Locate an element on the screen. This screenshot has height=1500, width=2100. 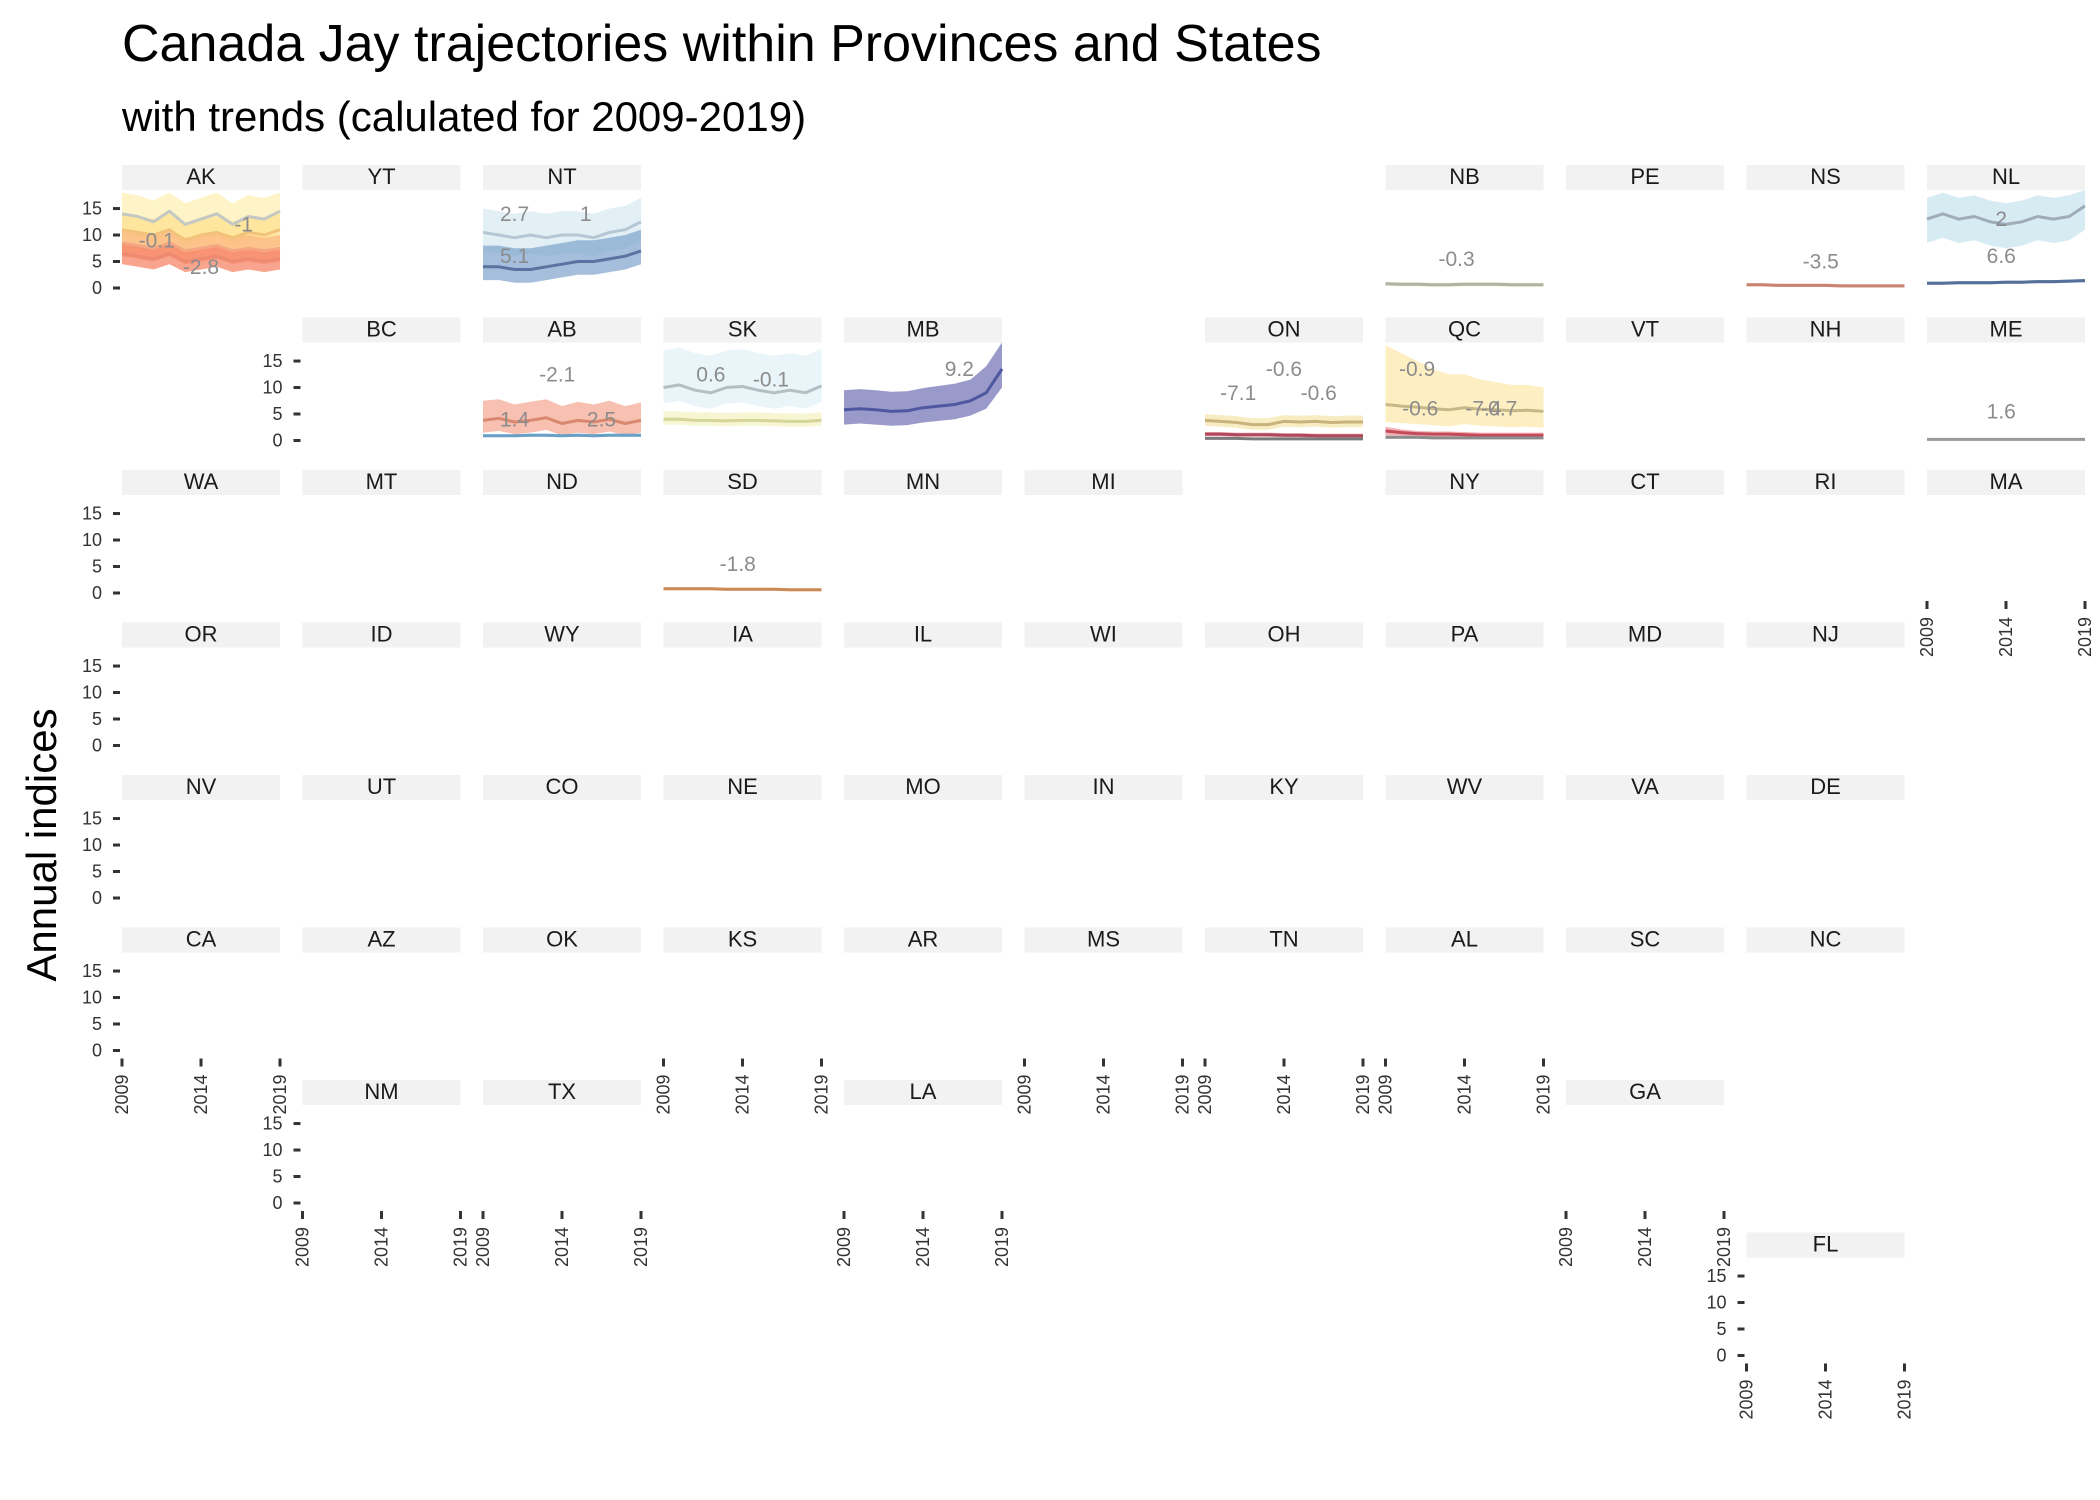
strip-label: KY is located at coordinates (1284, 786).